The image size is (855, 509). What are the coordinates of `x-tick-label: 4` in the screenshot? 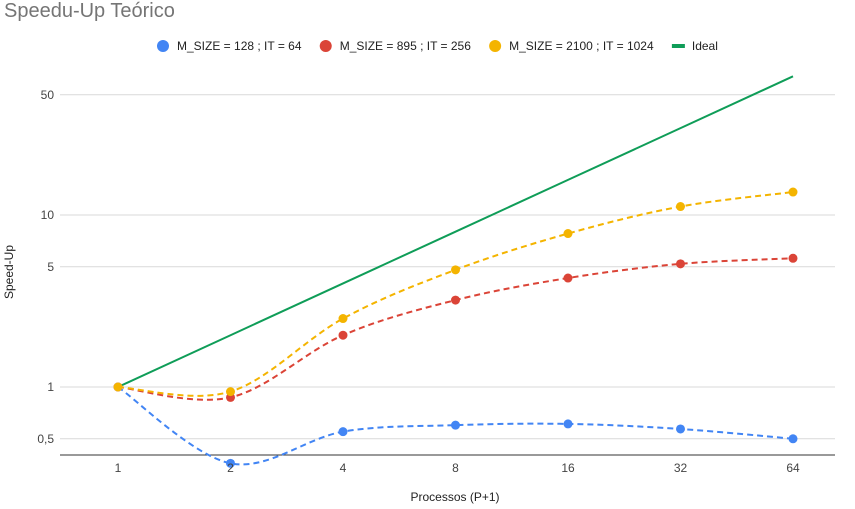 It's located at (343, 468).